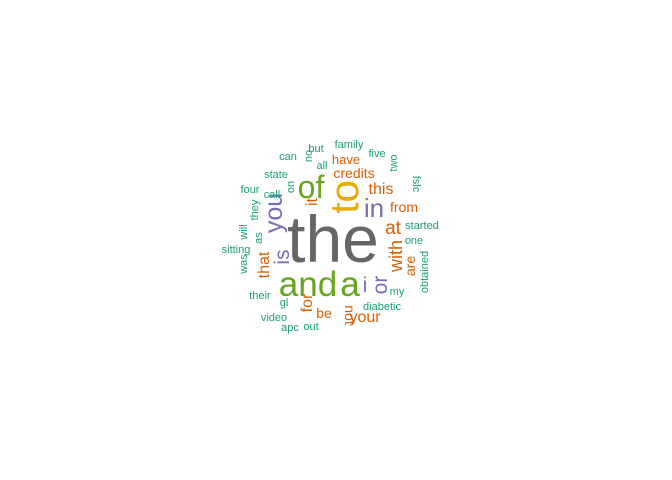  What do you see at coordinates (350, 315) in the screenshot?
I see `word-not: not` at bounding box center [350, 315].